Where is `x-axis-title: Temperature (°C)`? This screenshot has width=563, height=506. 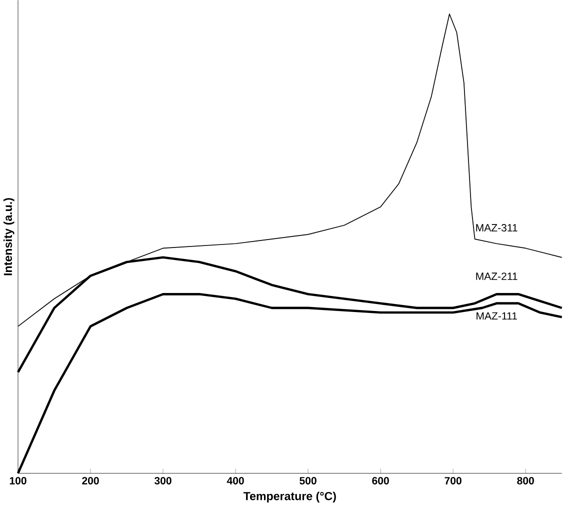
x-axis-title: Temperature (°C) is located at coordinates (289, 497).